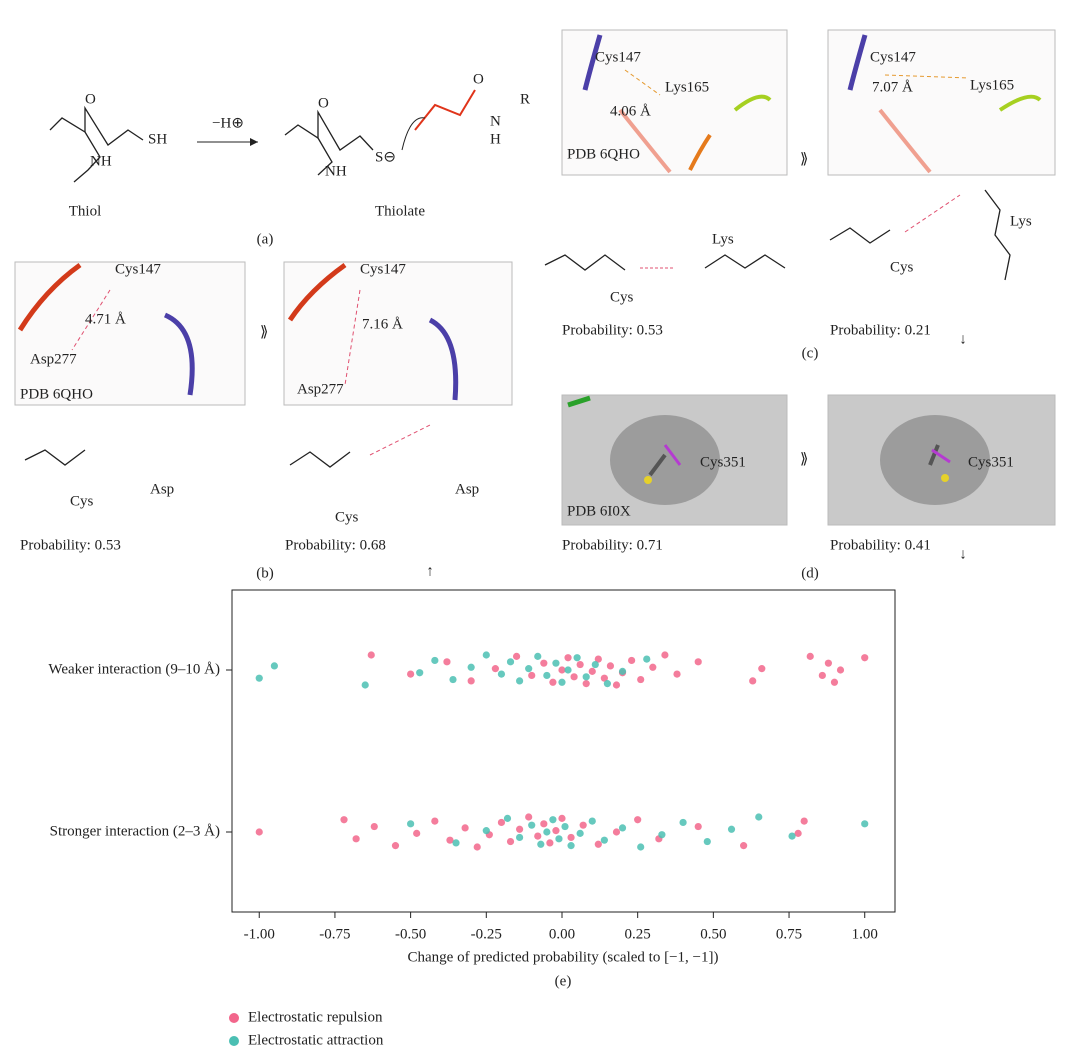 This screenshot has width=1080, height=1053. I want to click on decrease-arrow: ↓, so click(963, 339).